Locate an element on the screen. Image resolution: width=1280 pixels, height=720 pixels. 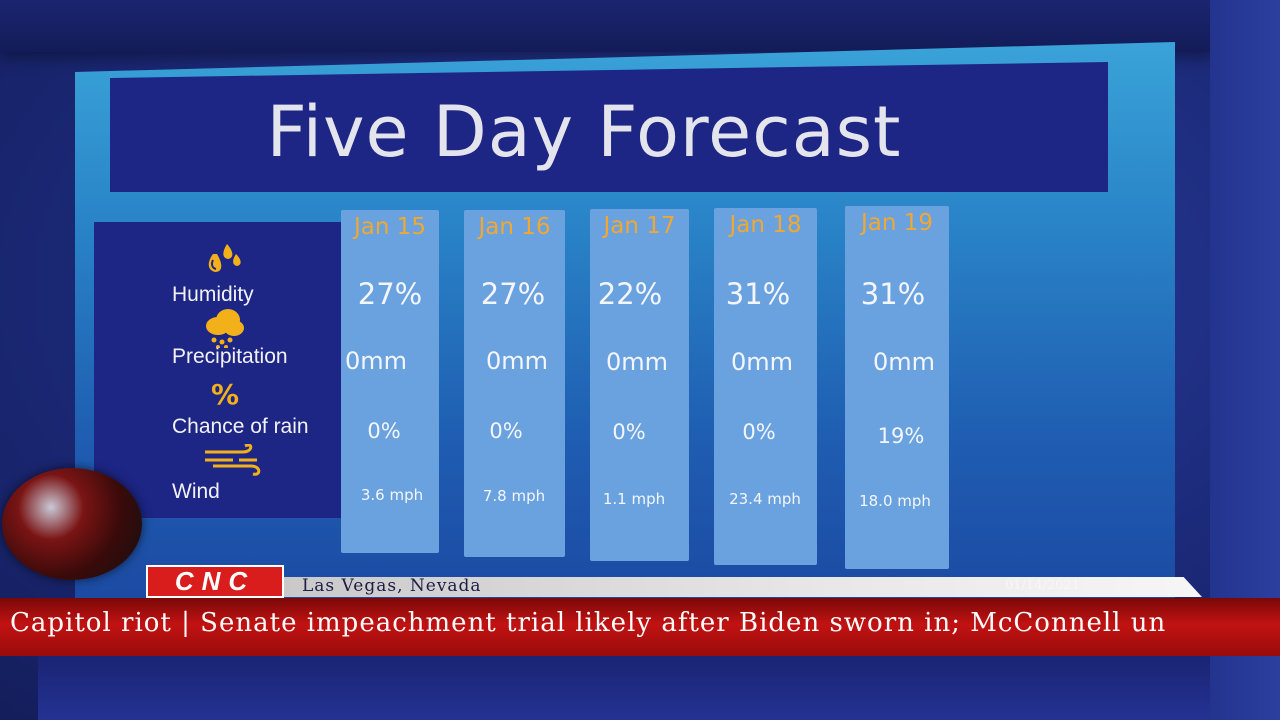
chance-of-rain-label: Chance of rain is located at coordinates (240, 426).